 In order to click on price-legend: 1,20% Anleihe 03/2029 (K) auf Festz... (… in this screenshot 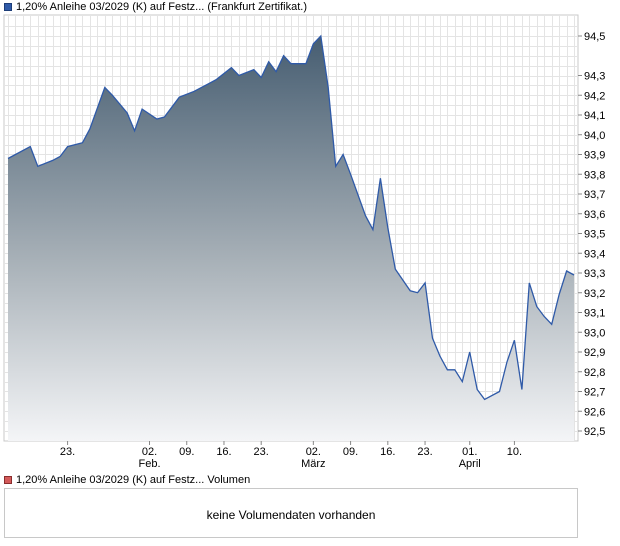, I will do `click(155, 7)`.